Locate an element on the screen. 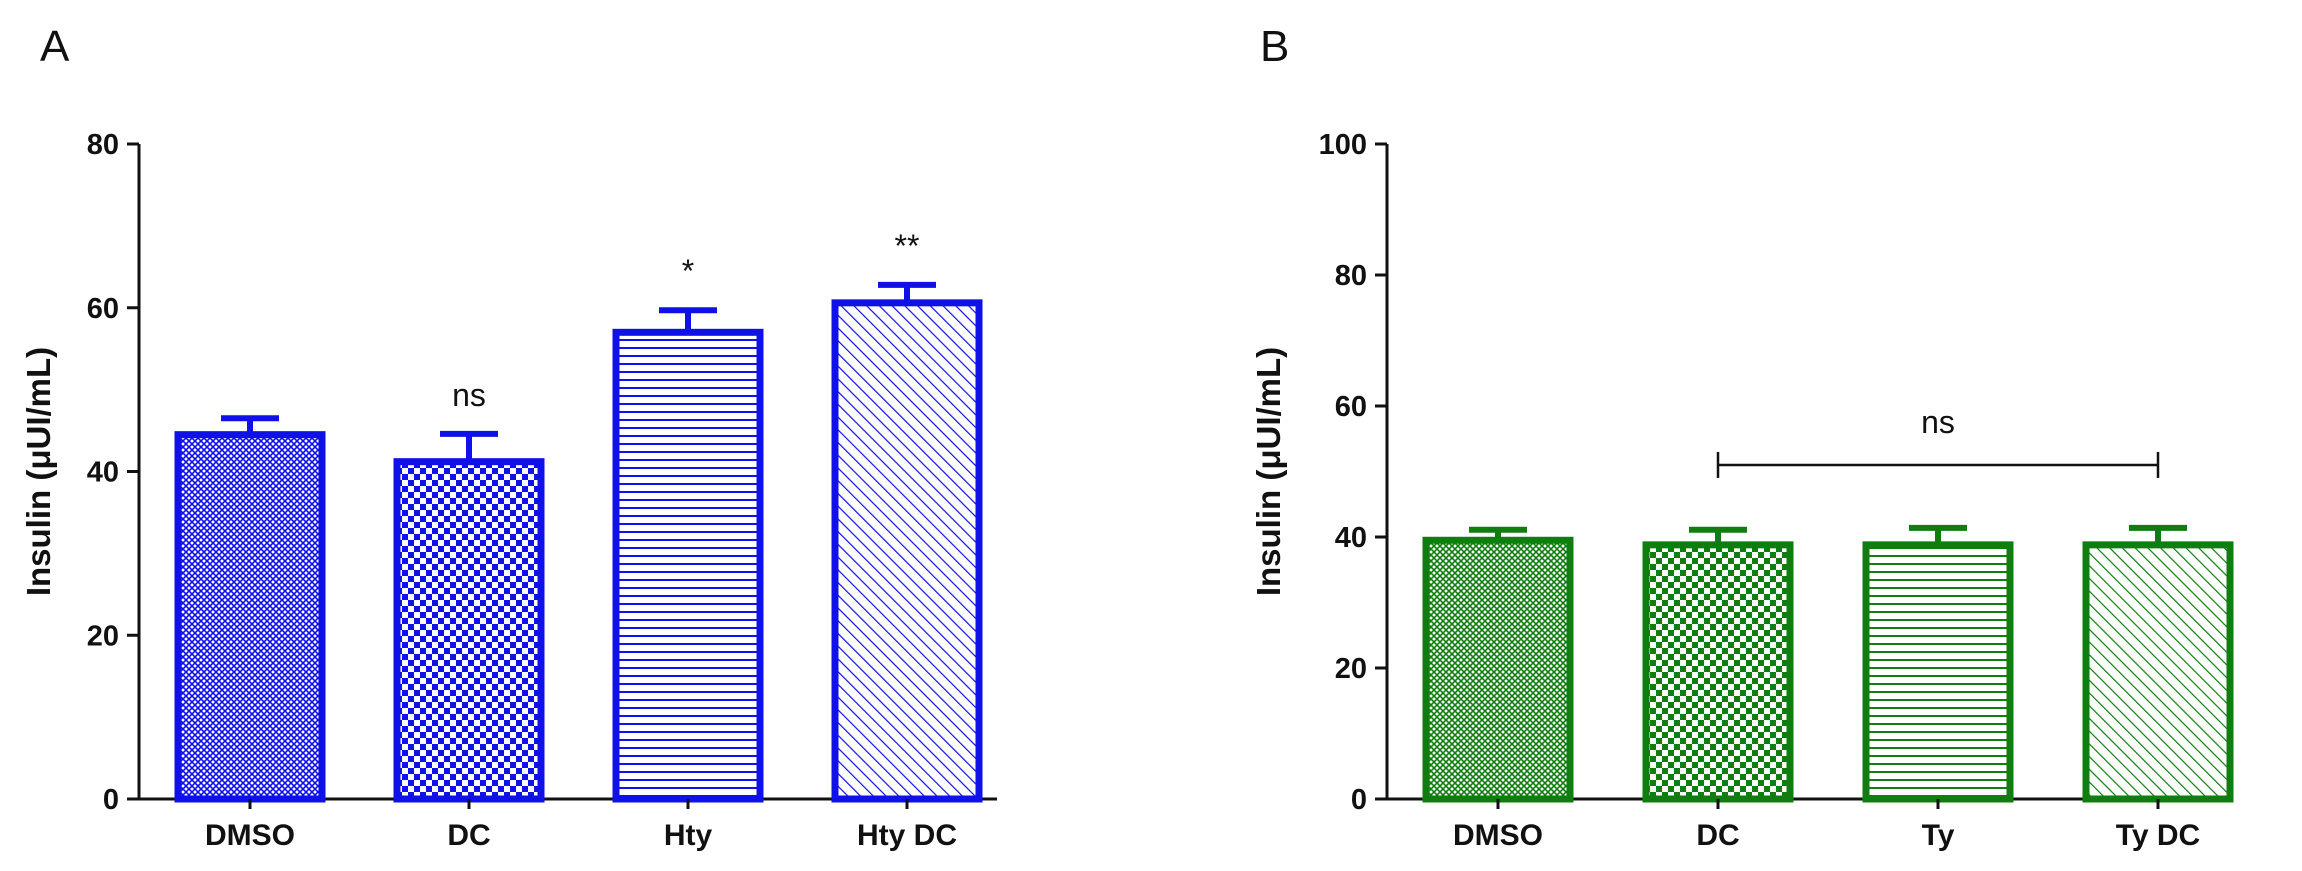 This screenshot has height=871, width=2302. panel-label-a: A is located at coordinates (55, 46).